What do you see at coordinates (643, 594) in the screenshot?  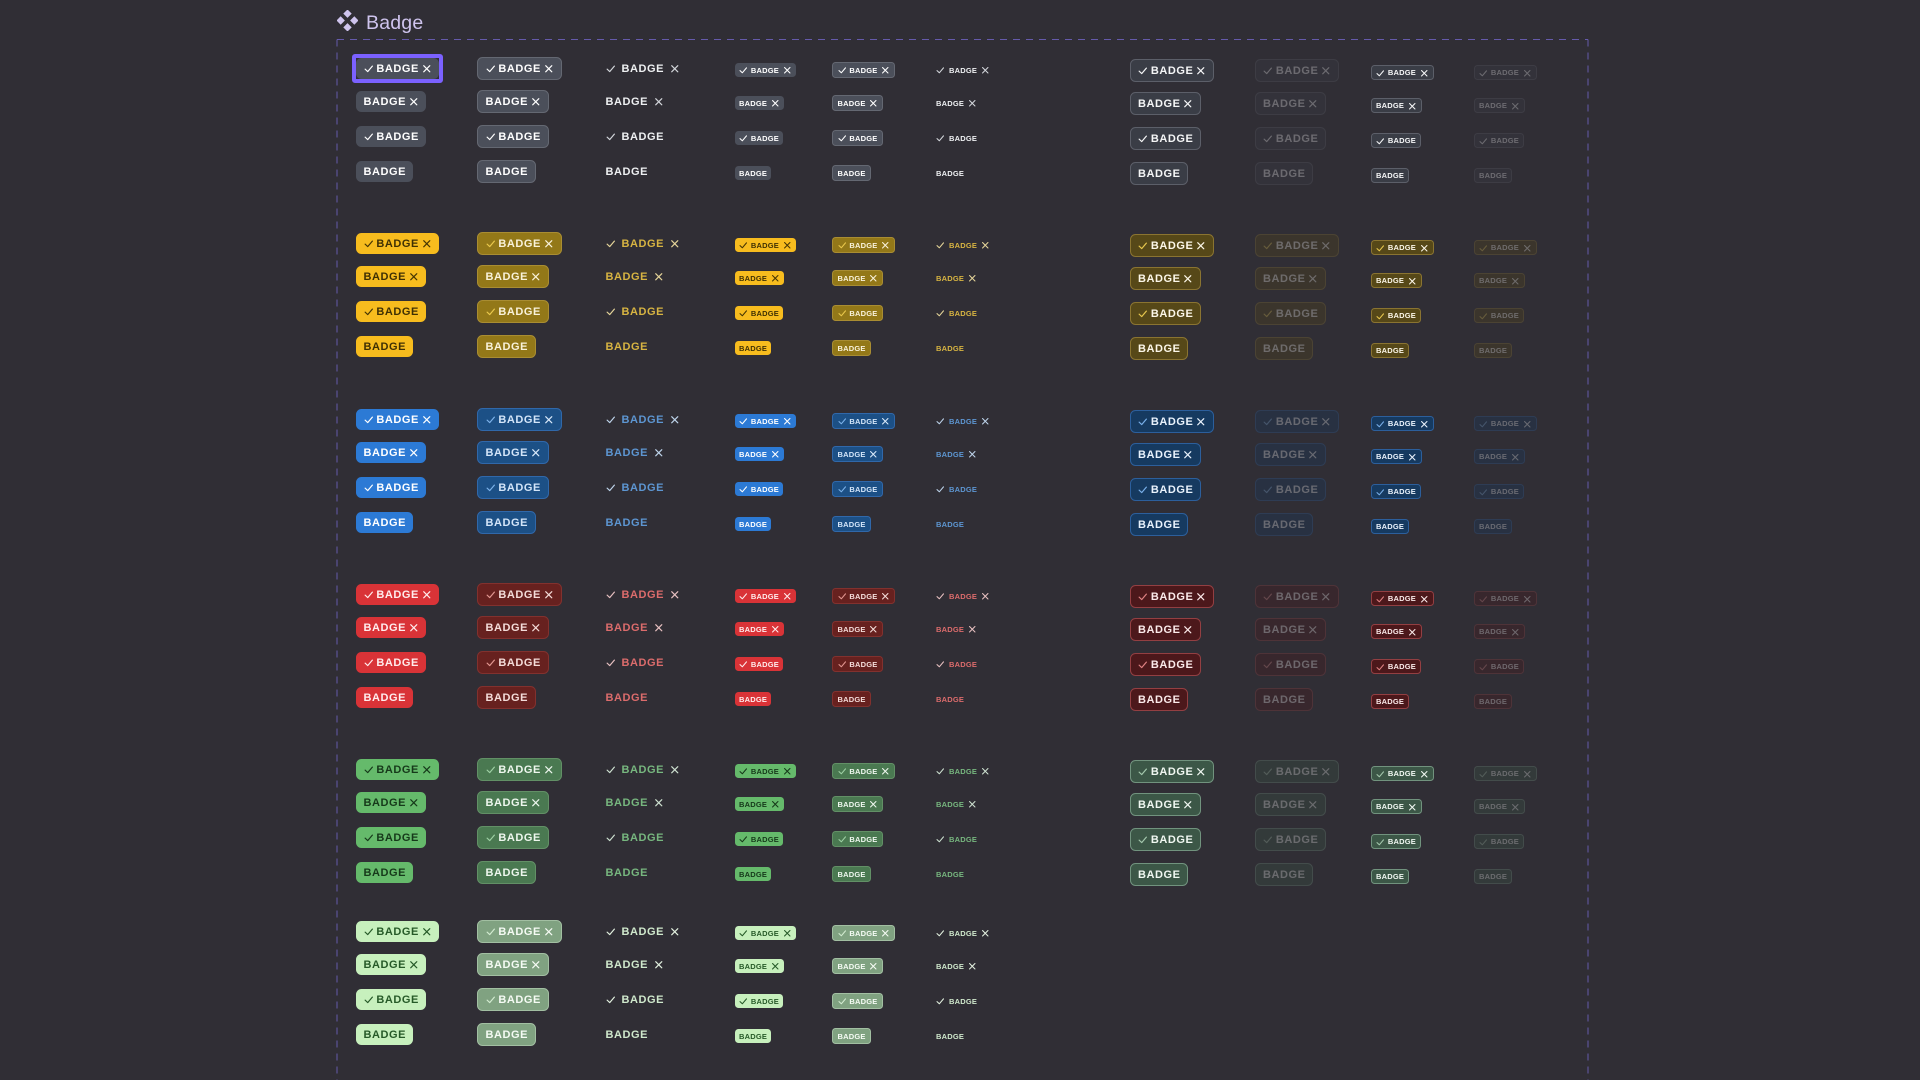 I see `badge-red-md-ghost-row1: BADGE` at bounding box center [643, 594].